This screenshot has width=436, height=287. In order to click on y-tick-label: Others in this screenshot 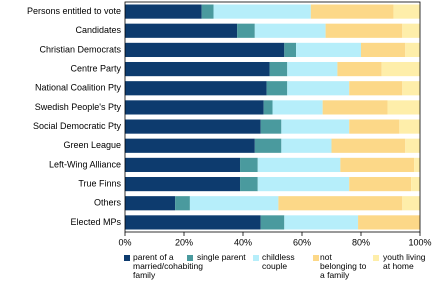, I will do `click(108, 203)`.